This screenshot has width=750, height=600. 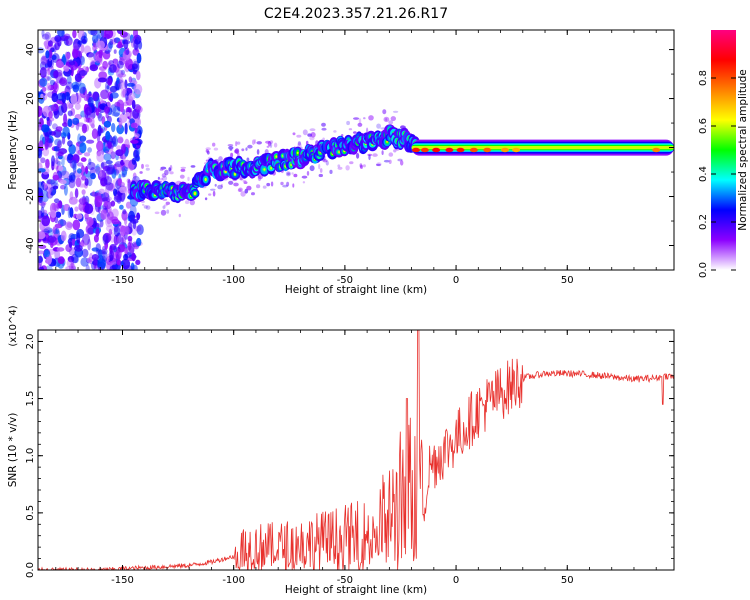 I want to click on x-tick-label: 50, so click(x=567, y=280).